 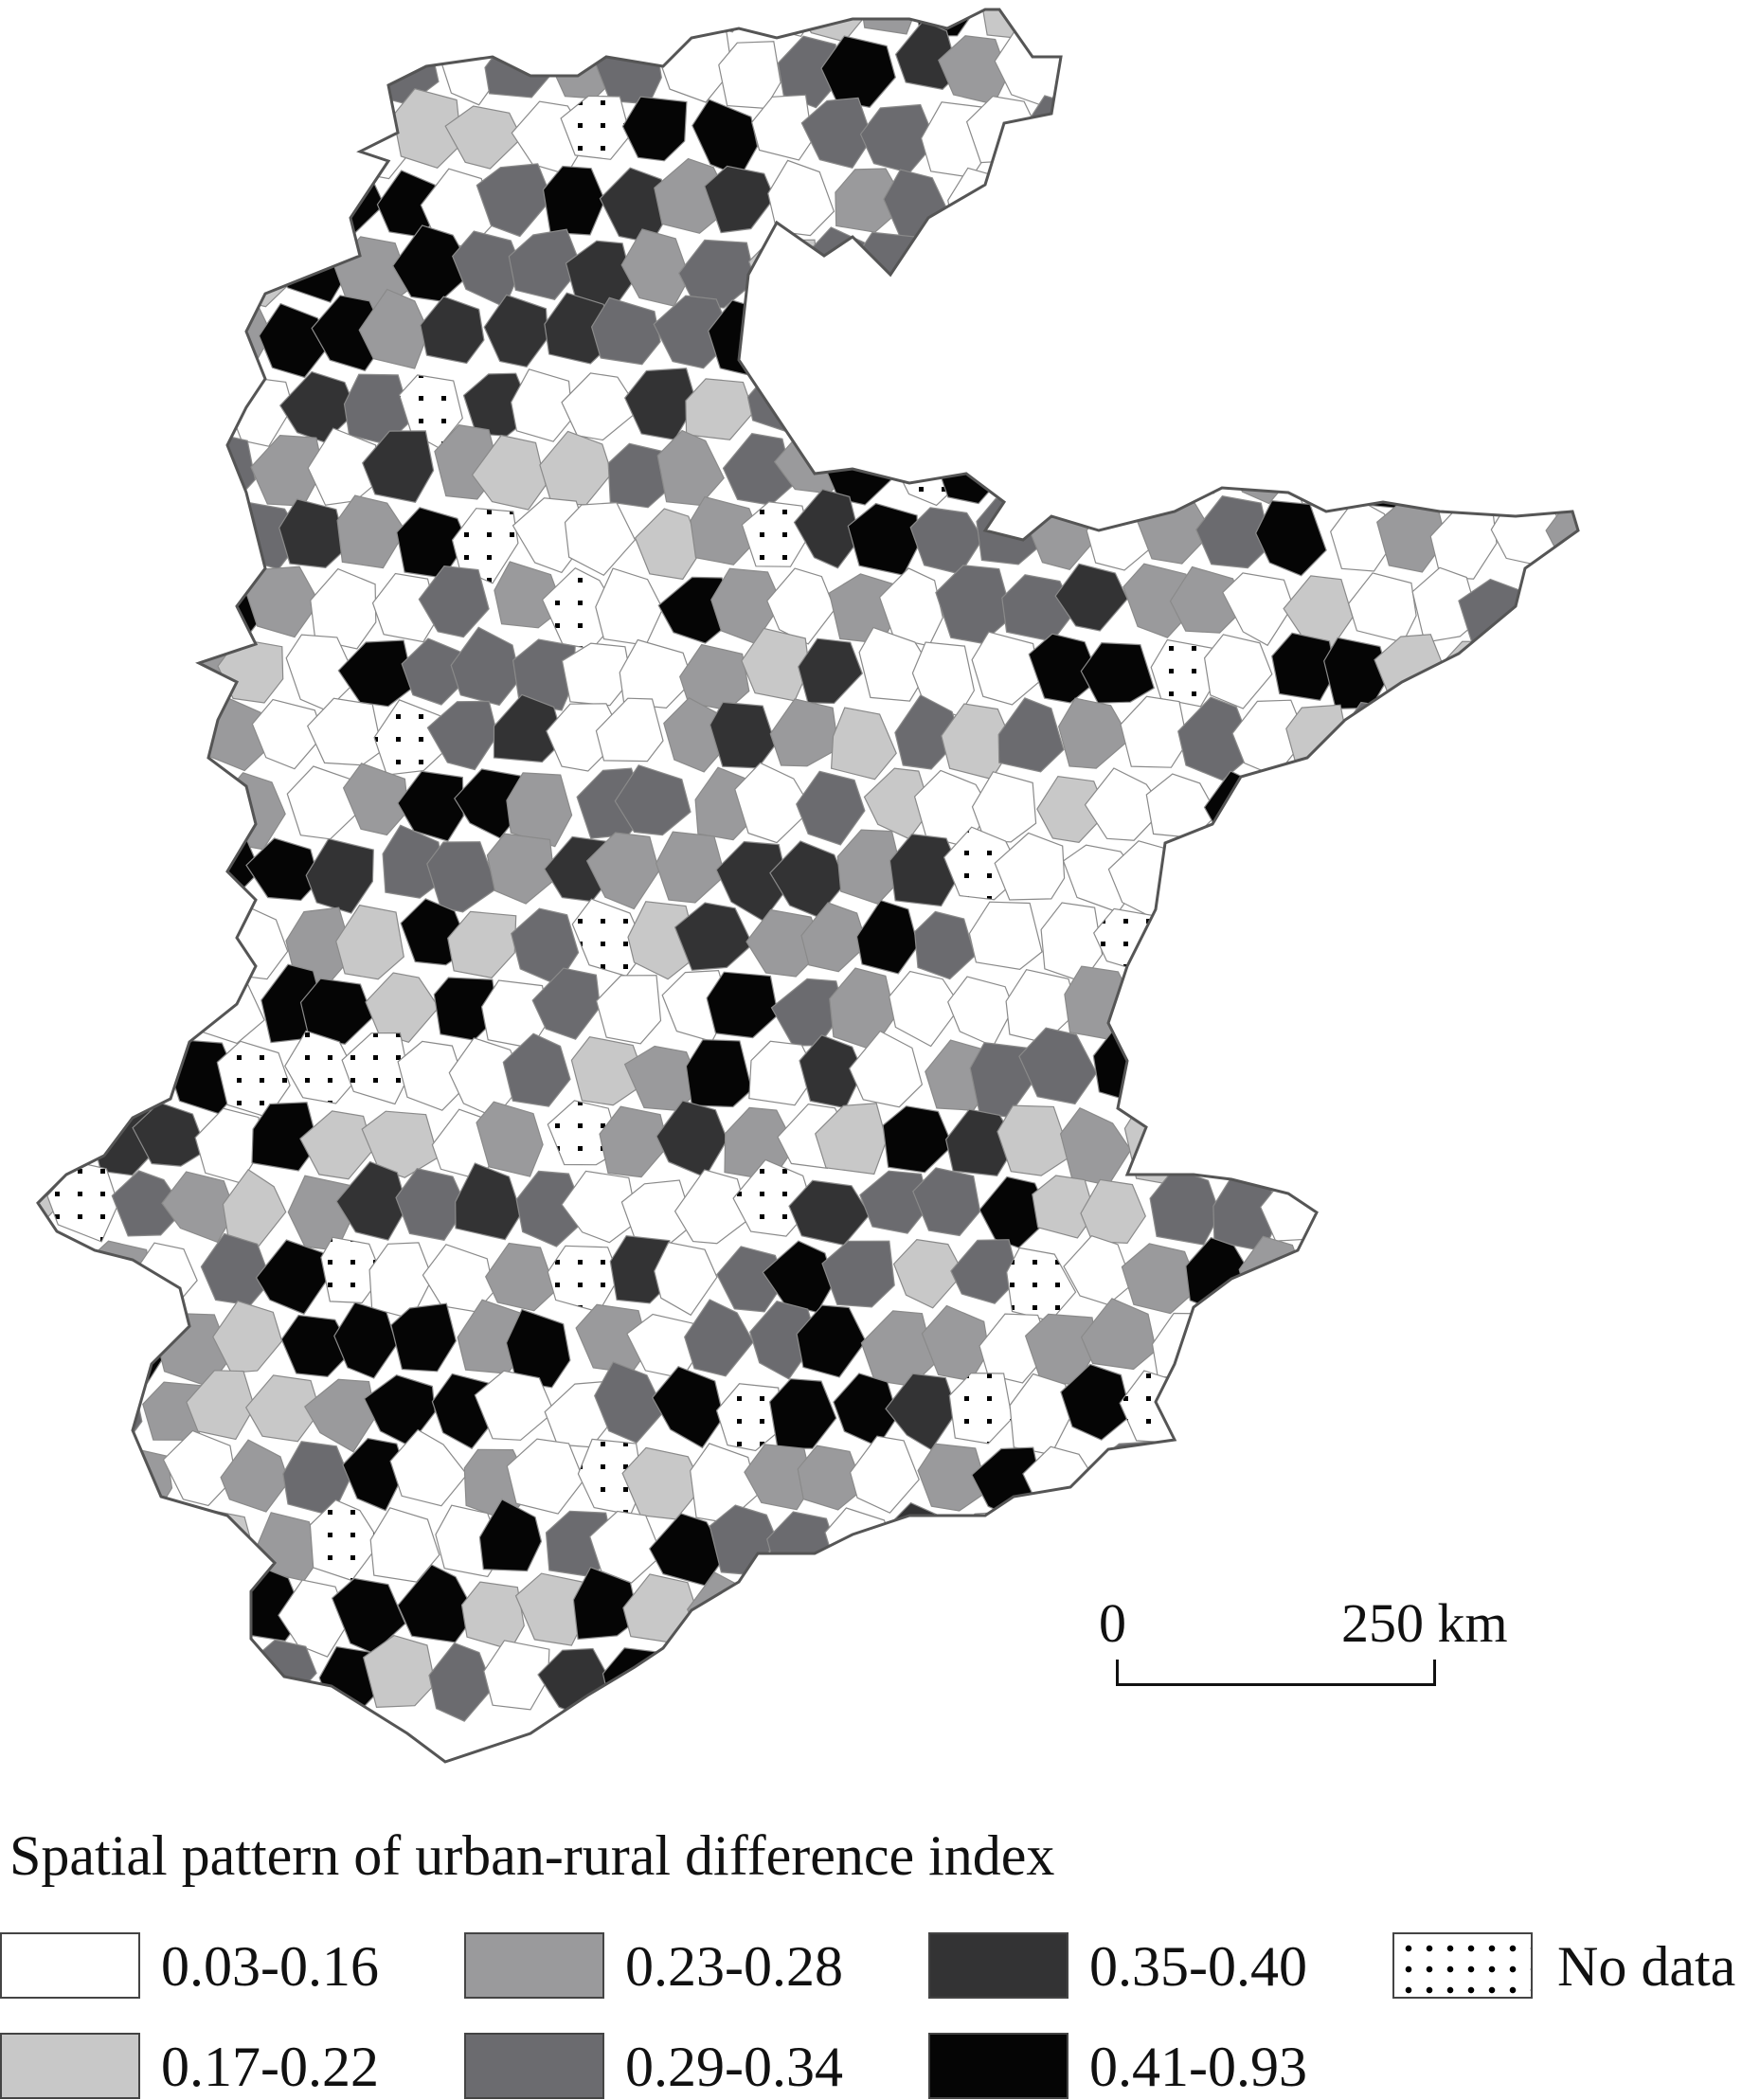 I want to click on legend-label-2: 0.17-0.22, so click(x=270, y=2067).